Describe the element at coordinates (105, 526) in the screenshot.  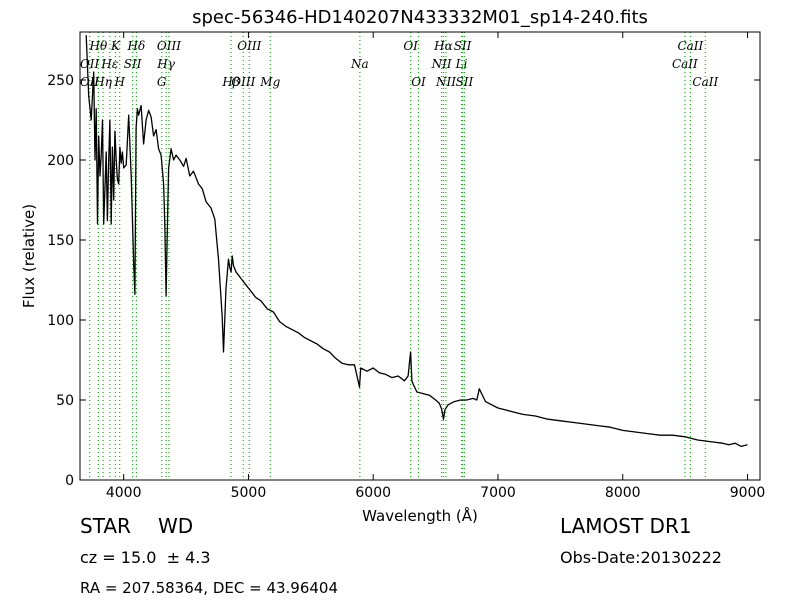
I see `object-class: STAR` at that location.